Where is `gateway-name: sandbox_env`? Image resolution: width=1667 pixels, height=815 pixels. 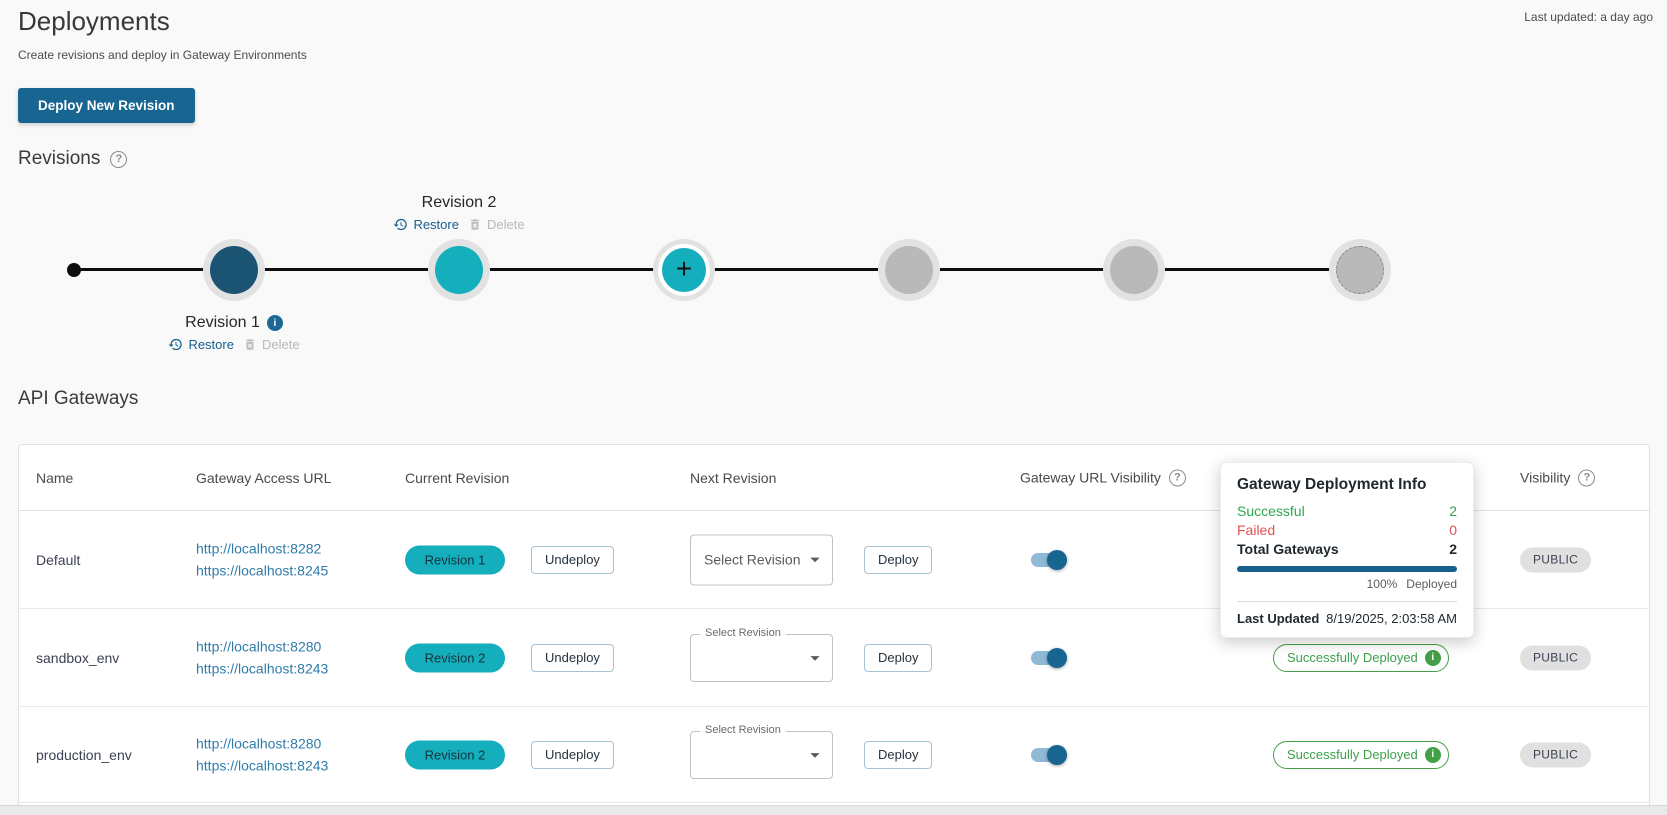 gateway-name: sandbox_env is located at coordinates (78, 657).